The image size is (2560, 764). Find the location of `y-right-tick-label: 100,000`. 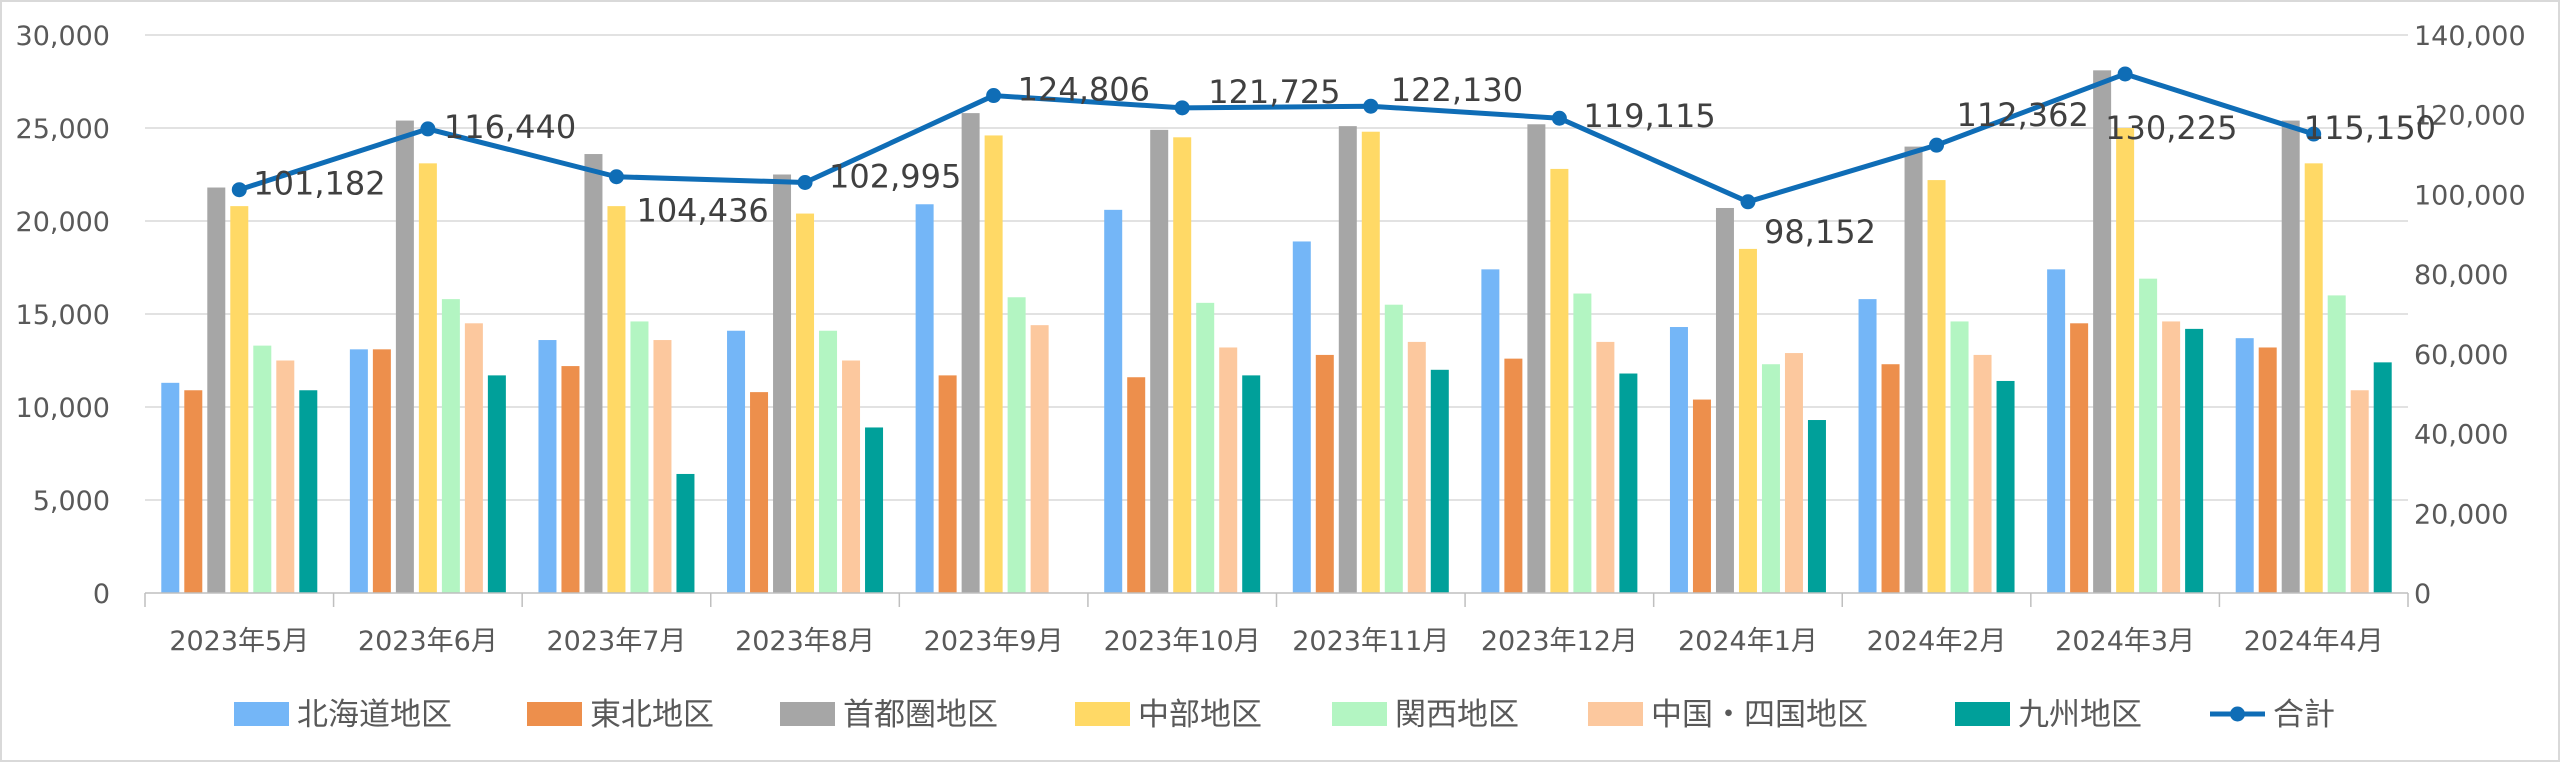

y-right-tick-label: 100,000 is located at coordinates (2470, 195).